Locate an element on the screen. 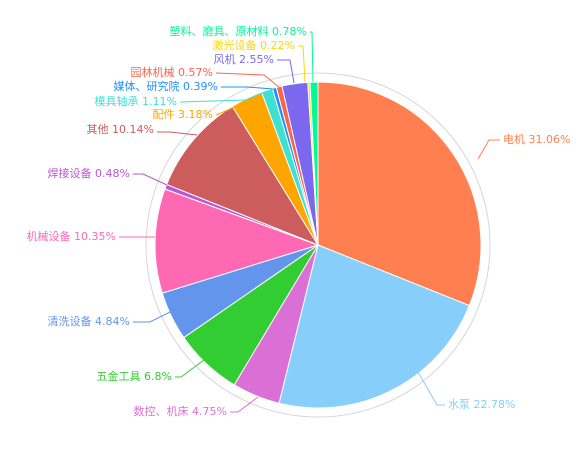  slice-label-7: 其他 10.14% is located at coordinates (120, 129).